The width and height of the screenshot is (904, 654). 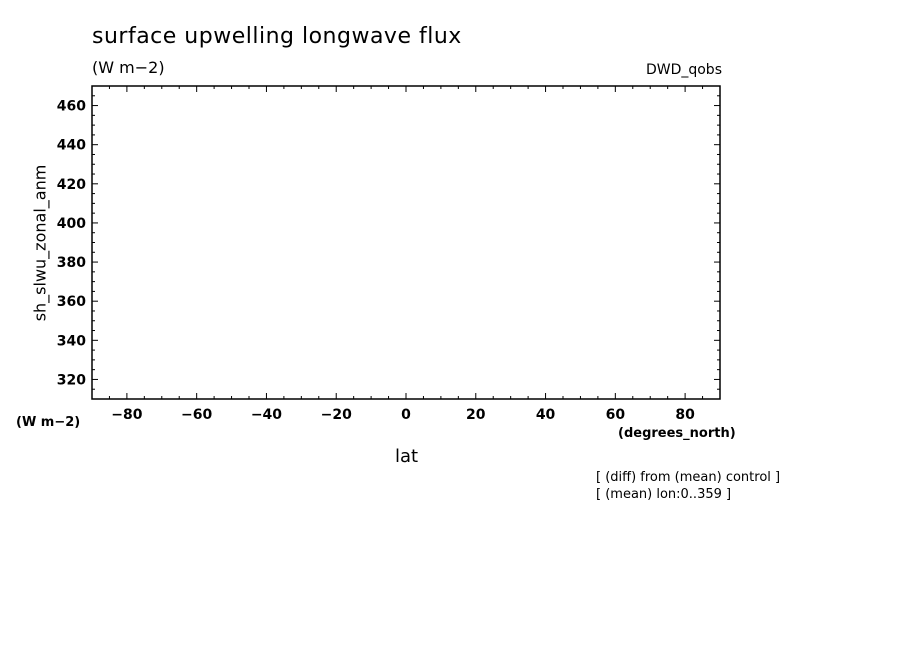 What do you see at coordinates (71, 302) in the screenshot?
I see `y-tick-label: 360` at bounding box center [71, 302].